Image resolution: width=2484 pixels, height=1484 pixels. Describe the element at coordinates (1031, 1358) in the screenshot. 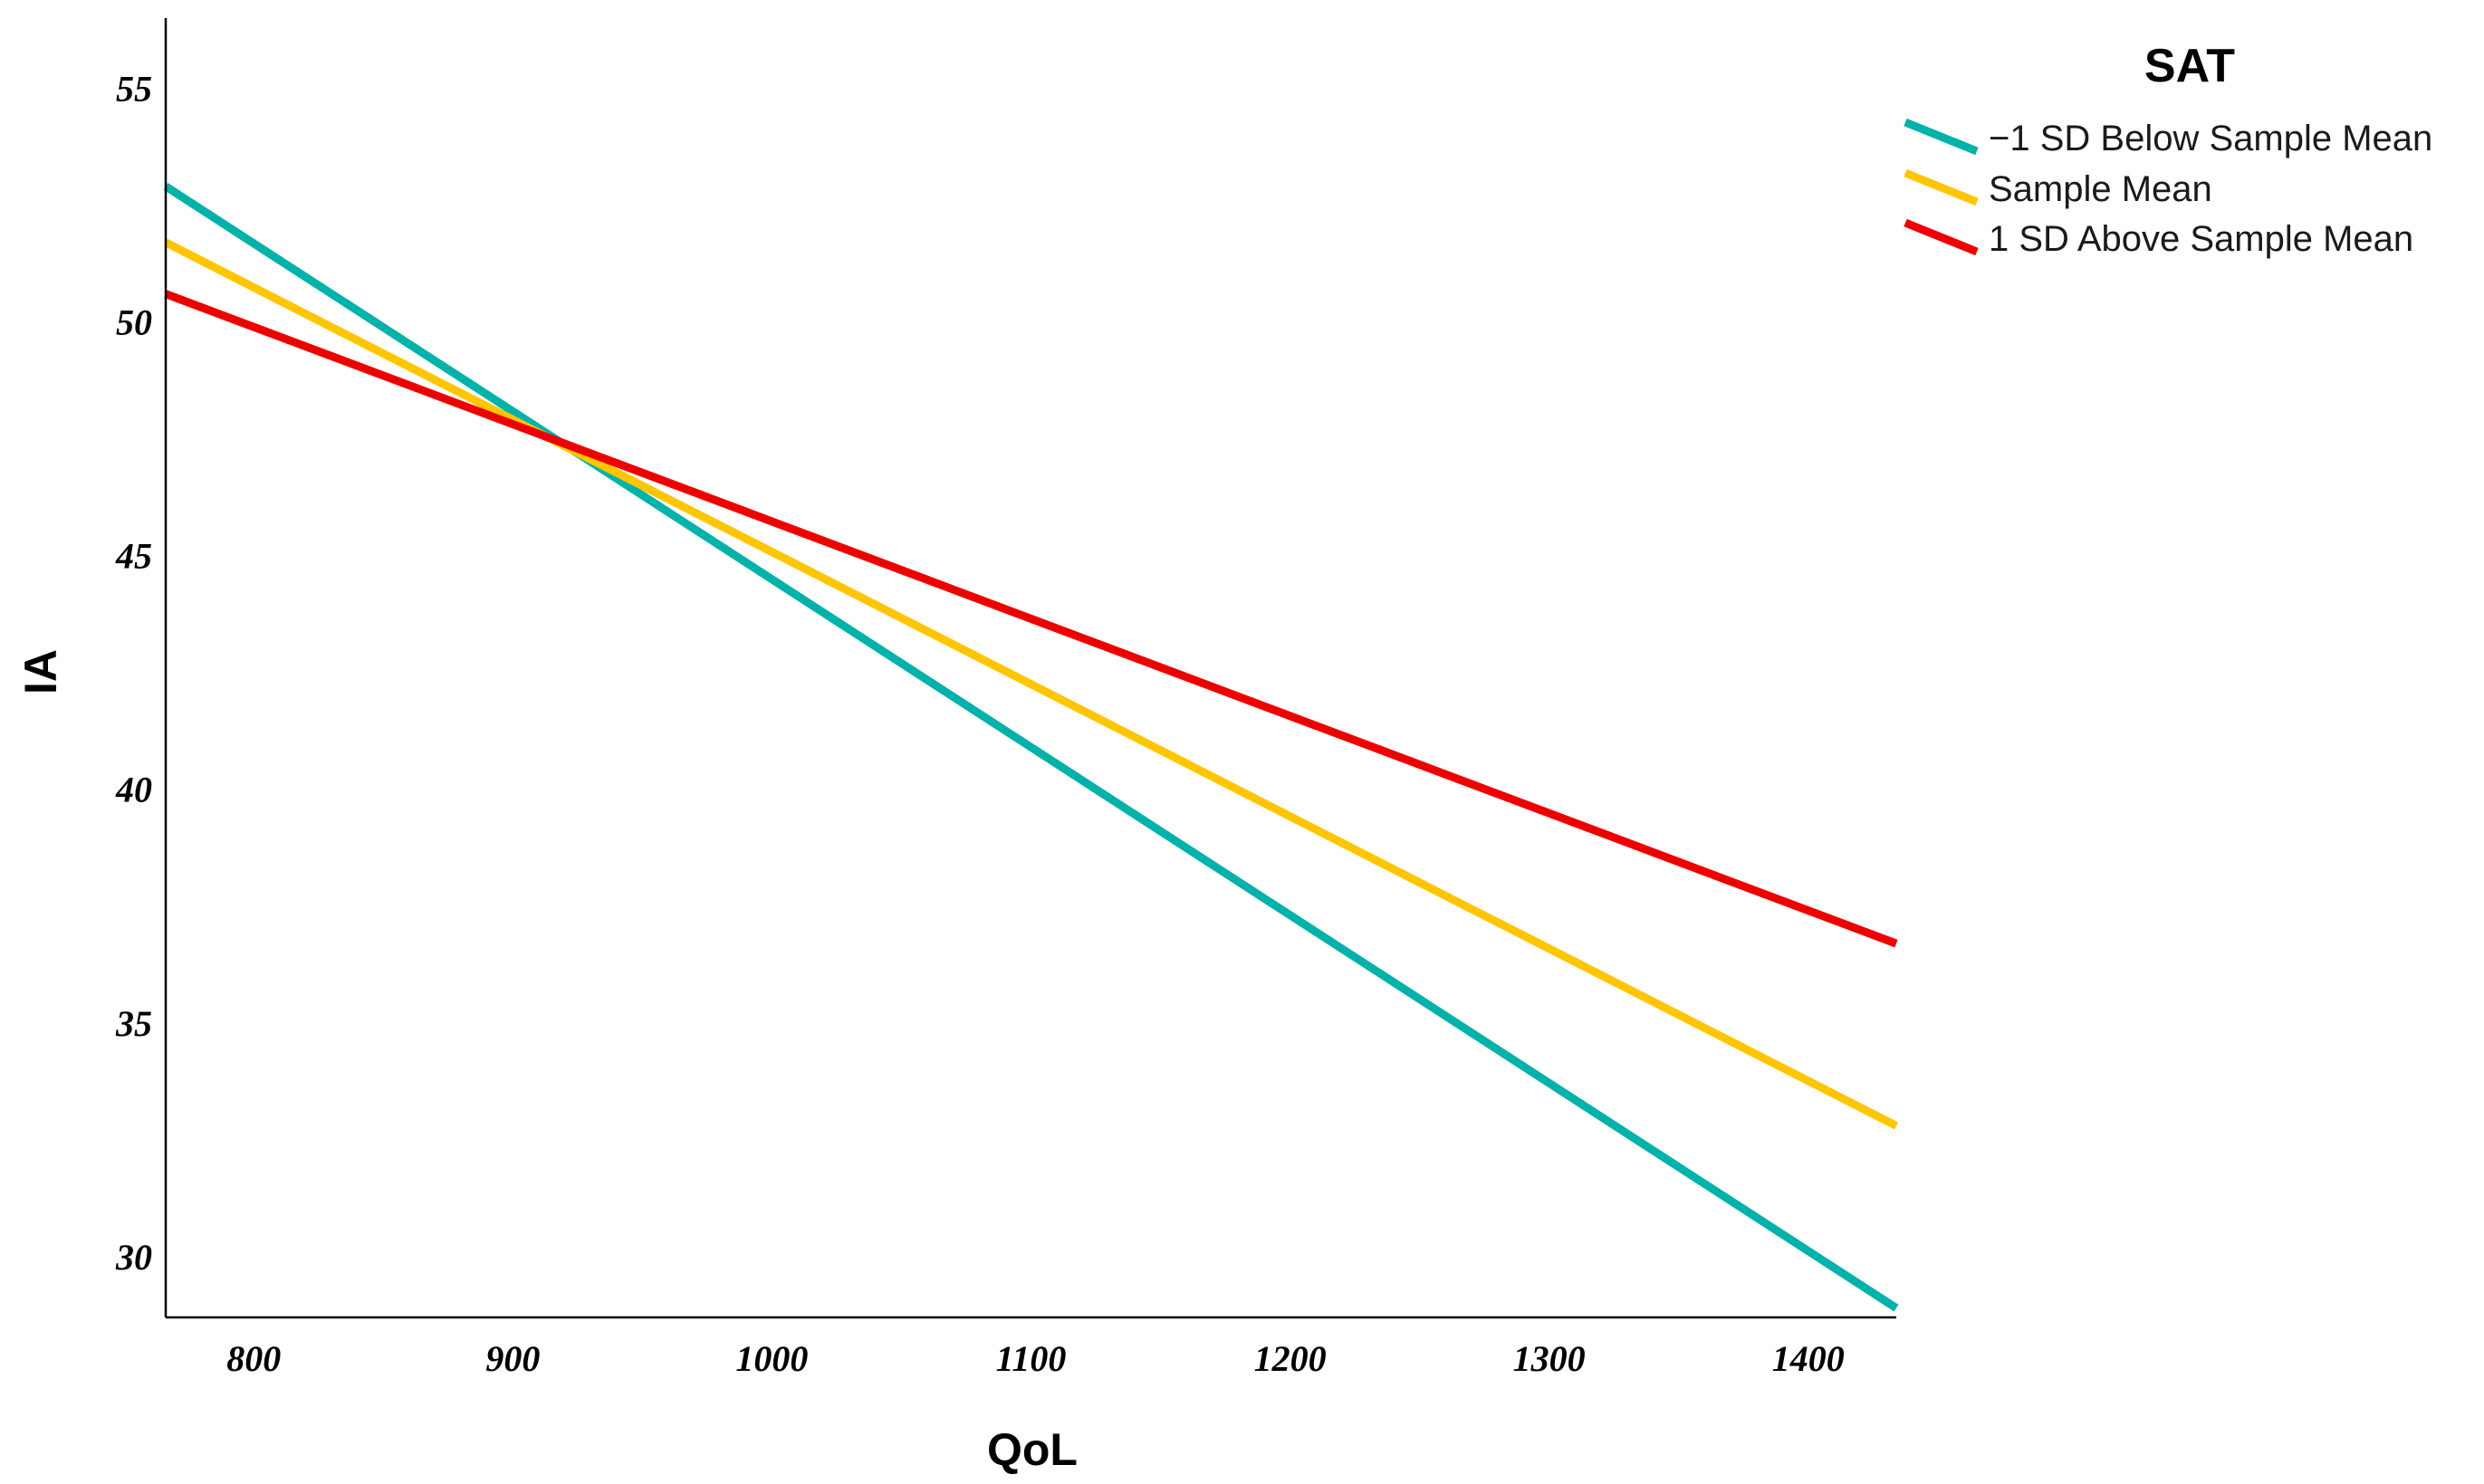

I see `x-tick-label: 1100` at that location.